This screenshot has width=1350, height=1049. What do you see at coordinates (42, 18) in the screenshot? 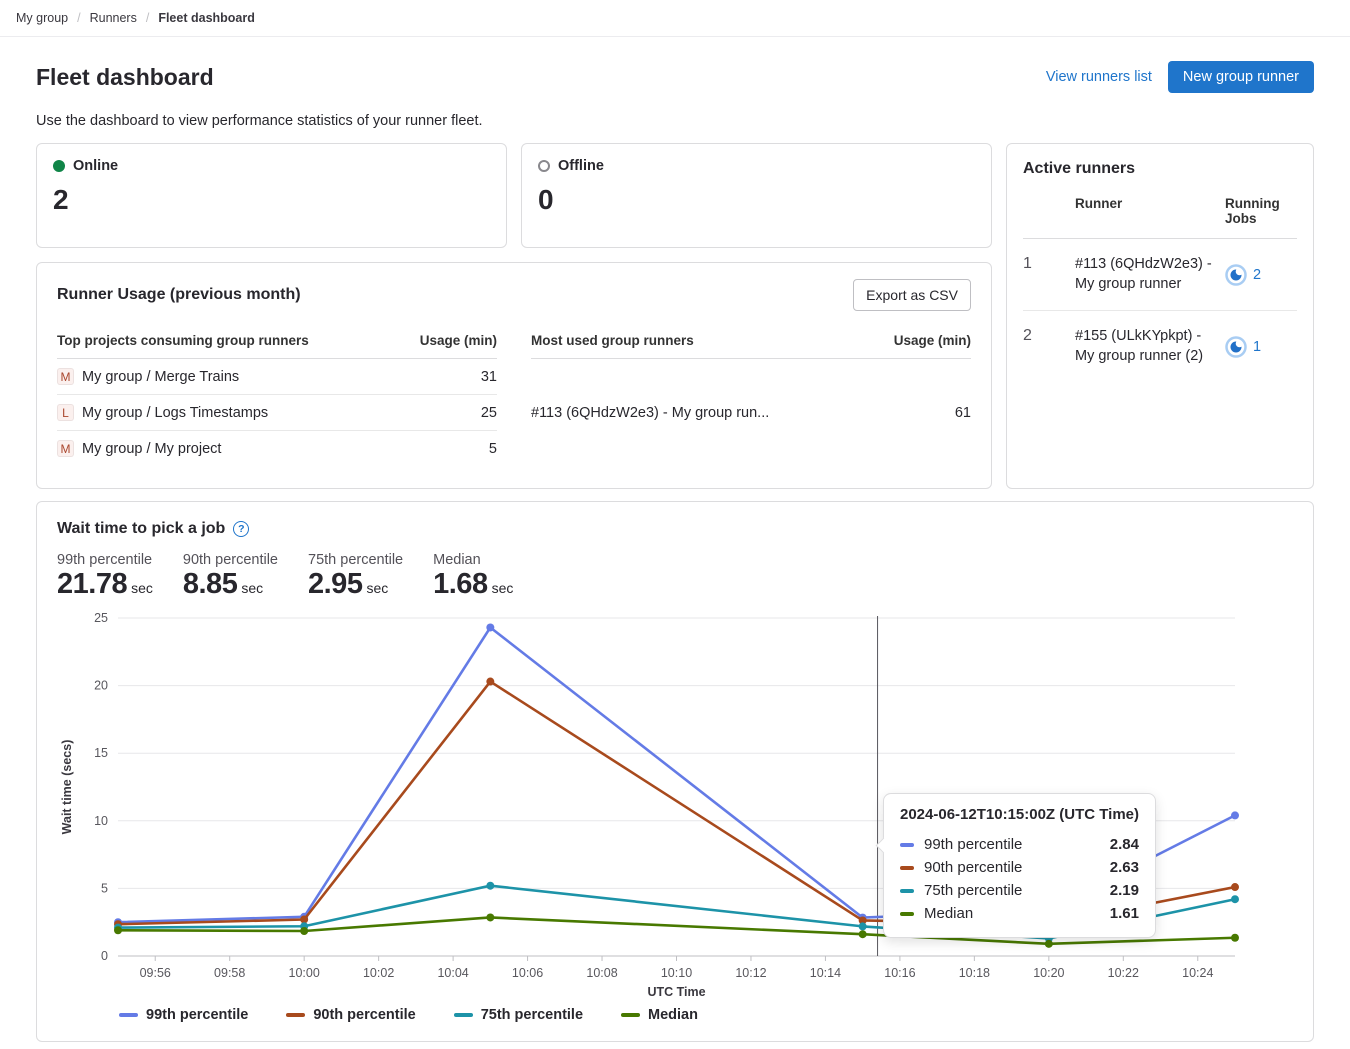
I see `breadcrumb-my-group: My group` at bounding box center [42, 18].